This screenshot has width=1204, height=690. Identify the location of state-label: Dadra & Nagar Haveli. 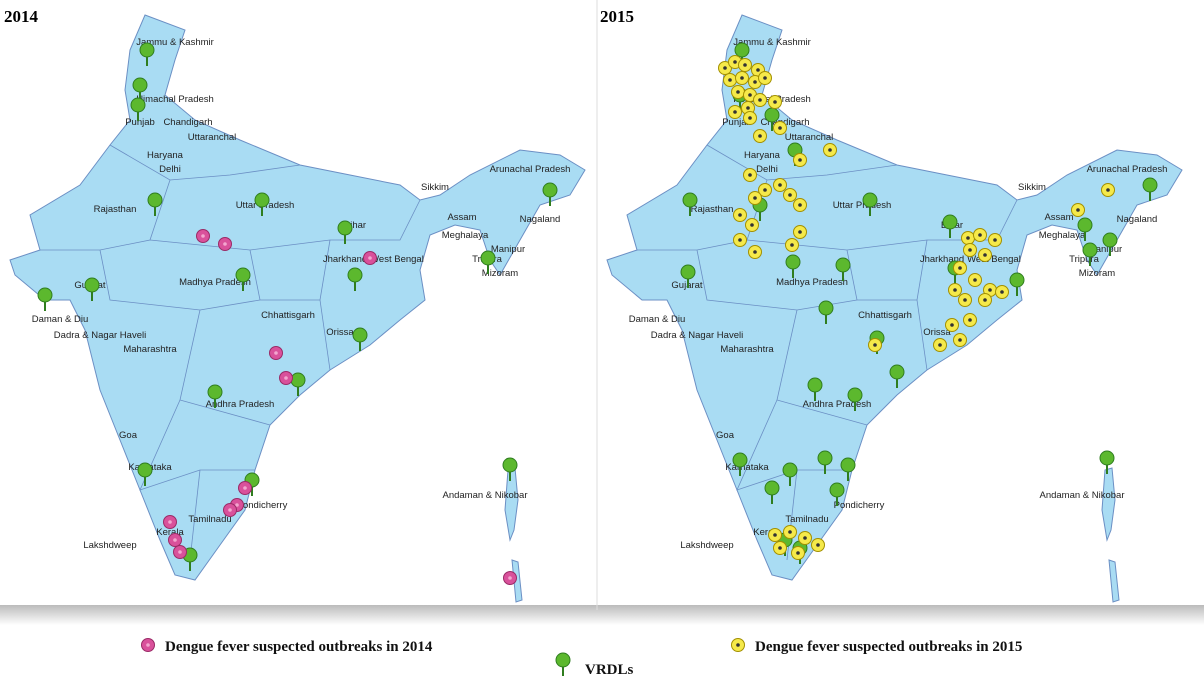
(697, 335).